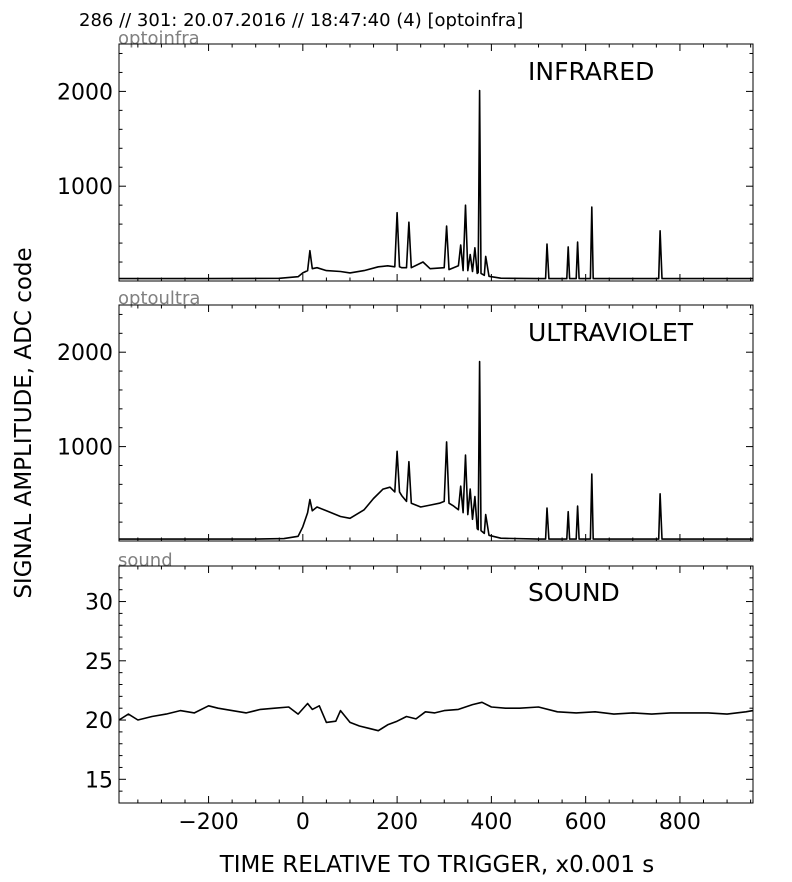 This screenshot has width=792, height=882. Describe the element at coordinates (208, 822) in the screenshot. I see `x-tick-label: −200` at that location.